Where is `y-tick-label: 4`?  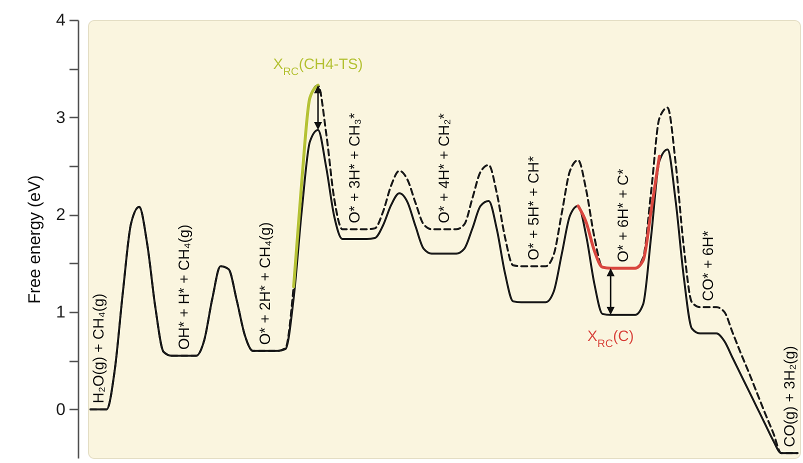 y-tick-label: 4 is located at coordinates (61, 20).